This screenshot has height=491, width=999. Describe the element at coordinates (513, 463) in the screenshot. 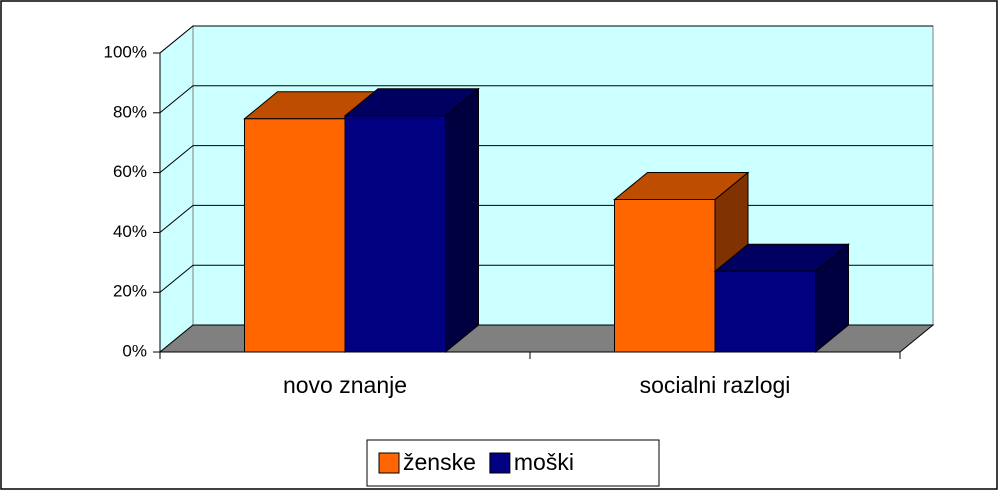

I see `legend-box` at that location.